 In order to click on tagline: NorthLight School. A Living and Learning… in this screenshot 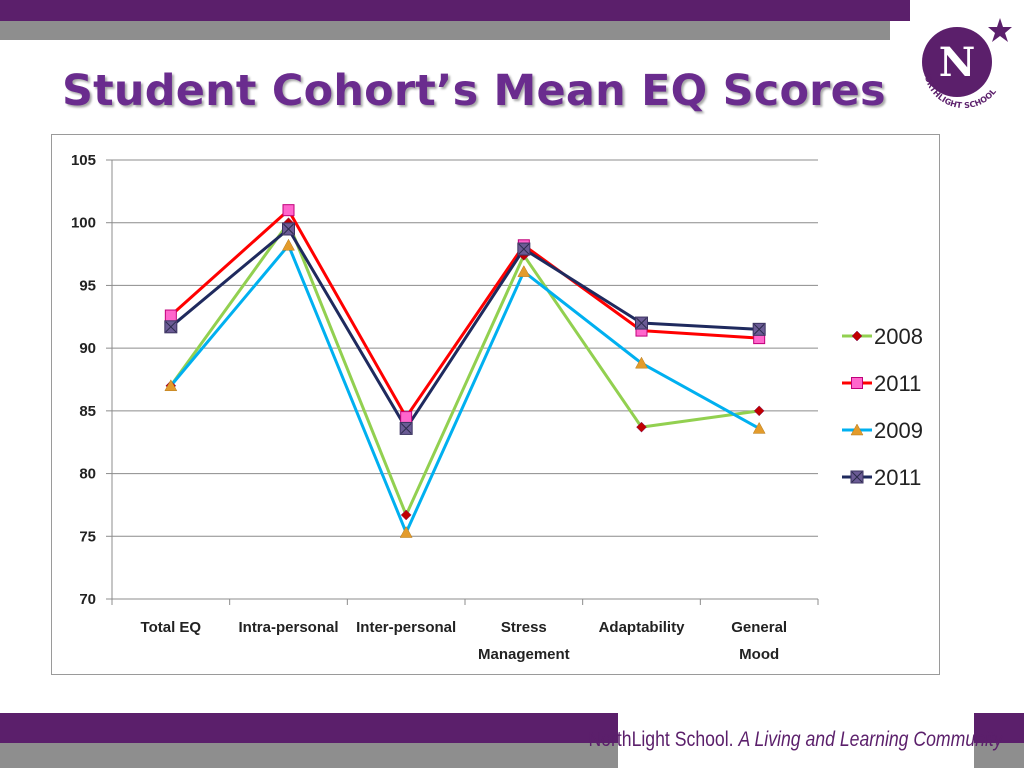, I will do `click(796, 740)`.